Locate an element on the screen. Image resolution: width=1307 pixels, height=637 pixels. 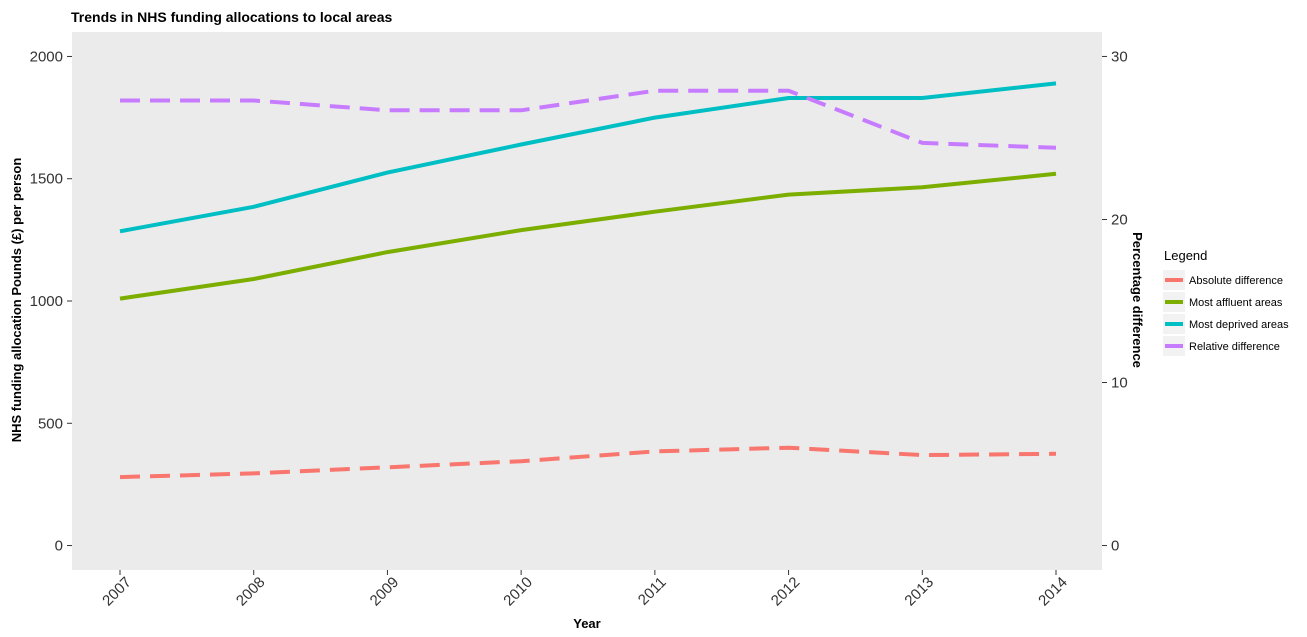
left-axis: 0 500 1000 1500 2000 is located at coordinates (51, 301).